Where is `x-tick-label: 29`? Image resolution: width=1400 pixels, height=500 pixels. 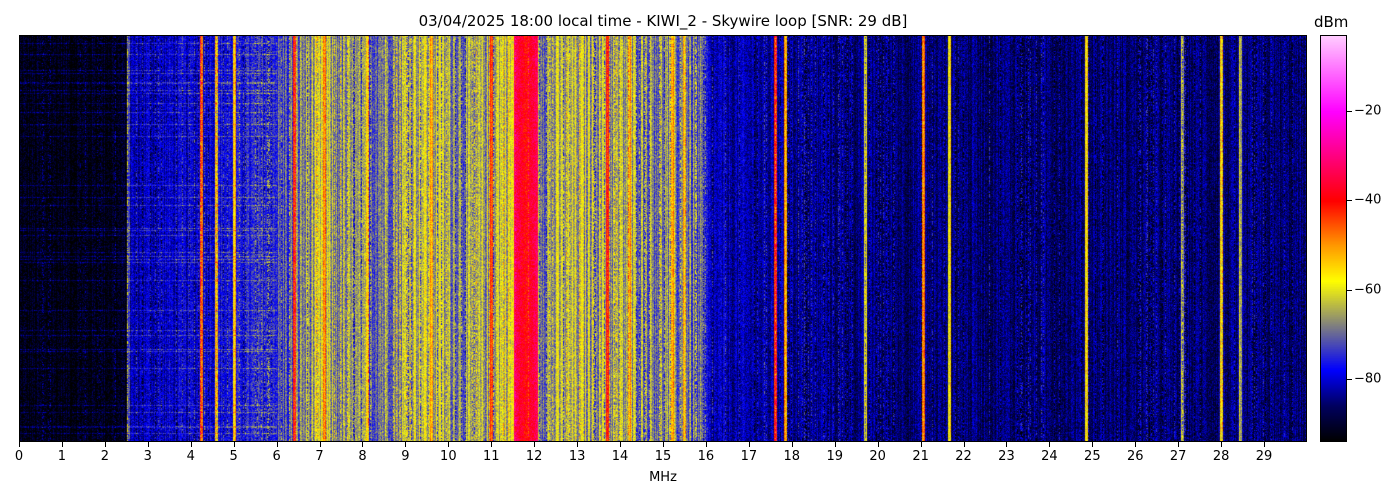
x-tick-label: 29 is located at coordinates (1264, 456).